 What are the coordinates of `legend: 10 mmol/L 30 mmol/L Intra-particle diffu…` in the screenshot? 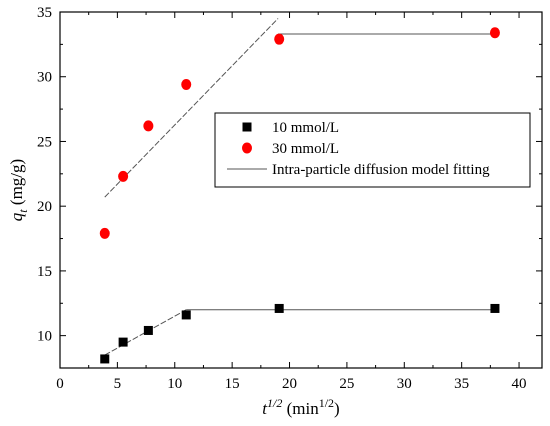 It's located at (372, 150).